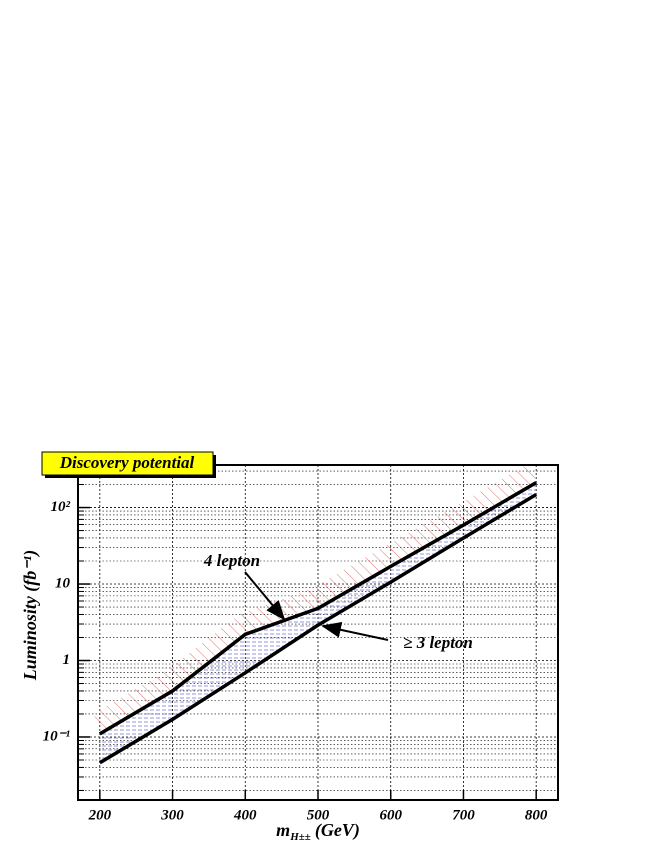 This screenshot has width=664, height=865. What do you see at coordinates (536, 815) in the screenshot?
I see `x-tick-label: 800` at bounding box center [536, 815].